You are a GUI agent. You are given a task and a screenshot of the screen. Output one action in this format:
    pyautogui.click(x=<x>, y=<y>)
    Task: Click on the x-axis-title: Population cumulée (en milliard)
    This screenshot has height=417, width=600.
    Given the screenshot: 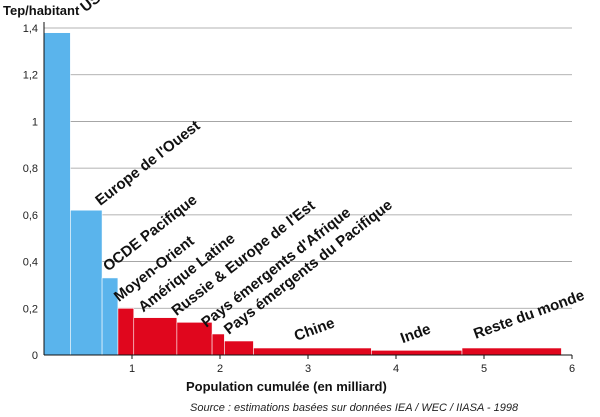 What is the action you would take?
    pyautogui.click(x=286, y=386)
    